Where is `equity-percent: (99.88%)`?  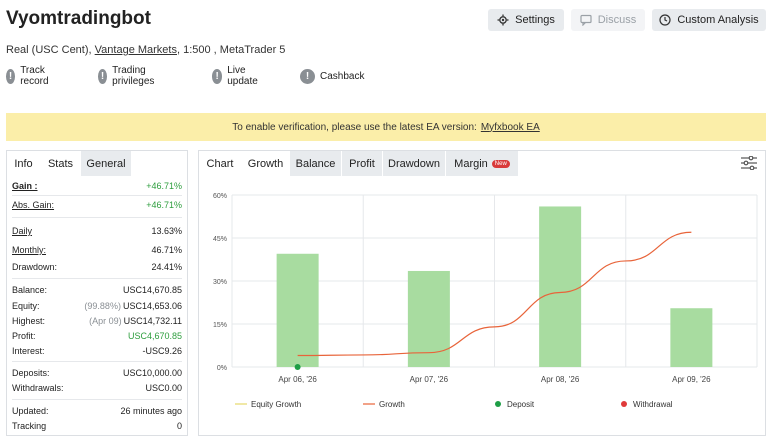 equity-percent: (99.88%) is located at coordinates (102, 306).